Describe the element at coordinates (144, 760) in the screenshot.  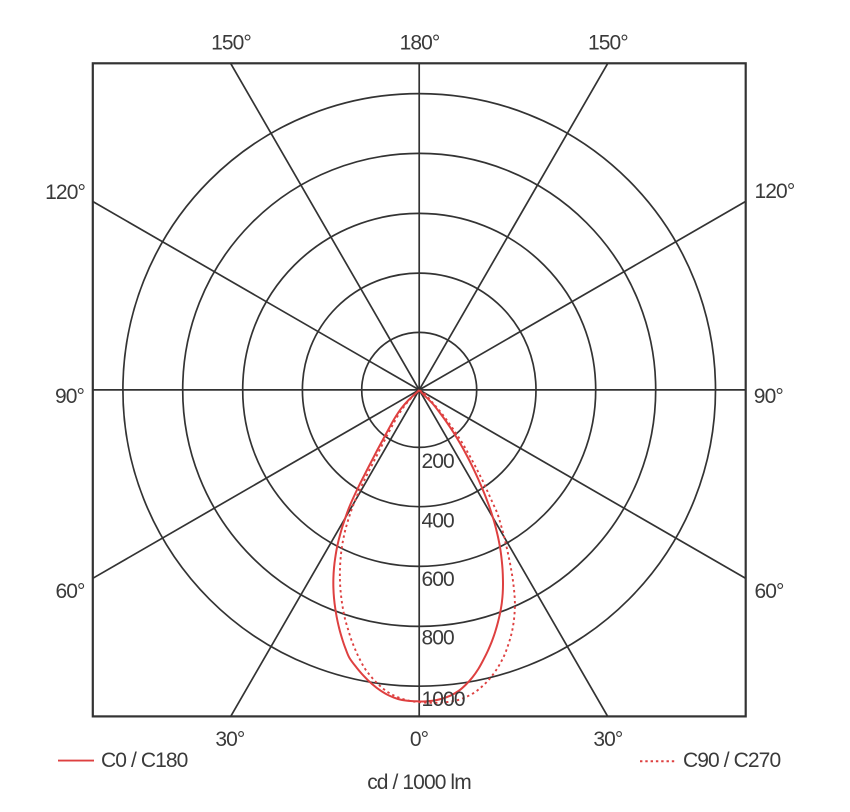
I see `svg-text: C0 / C180` at that location.